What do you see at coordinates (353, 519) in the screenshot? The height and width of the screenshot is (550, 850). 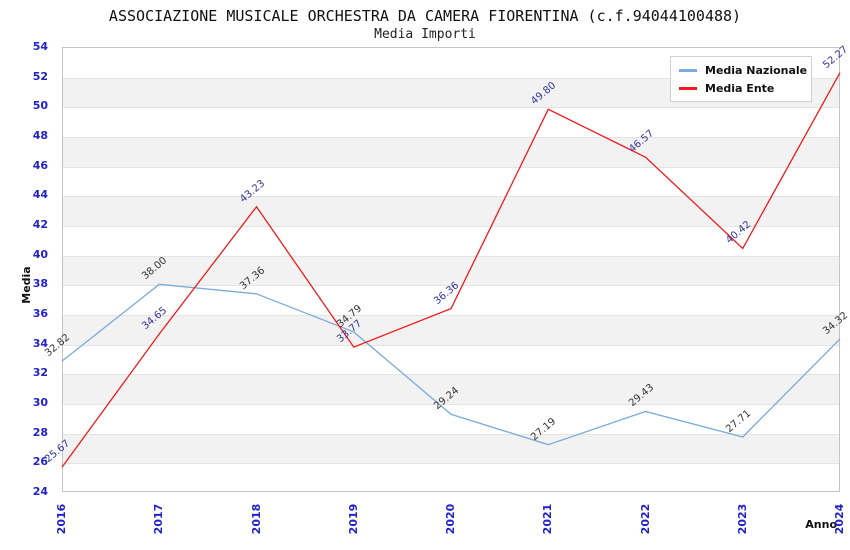 I see `x-tick-label: 2019` at bounding box center [353, 519].